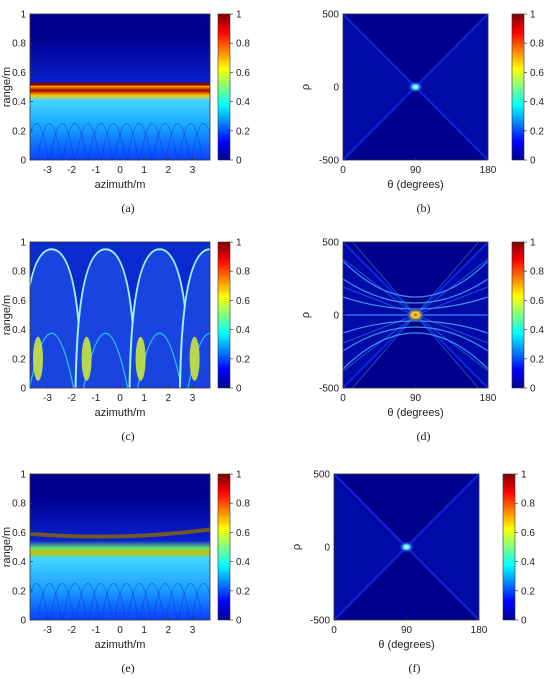  I want to click on panel-caption: (f), so click(415, 668).